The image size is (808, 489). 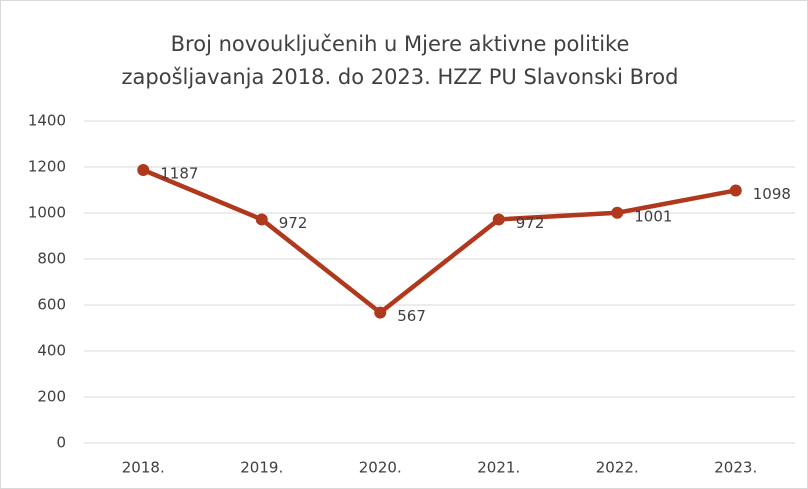 What do you see at coordinates (772, 194) in the screenshot?
I see `data-label: 1098` at bounding box center [772, 194].